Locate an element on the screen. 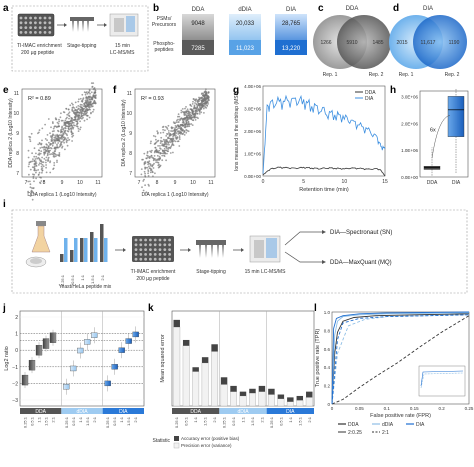 The height and width of the screenshot is (467, 474). y-axis-label: Log2 ratio is located at coordinates (7, 358).